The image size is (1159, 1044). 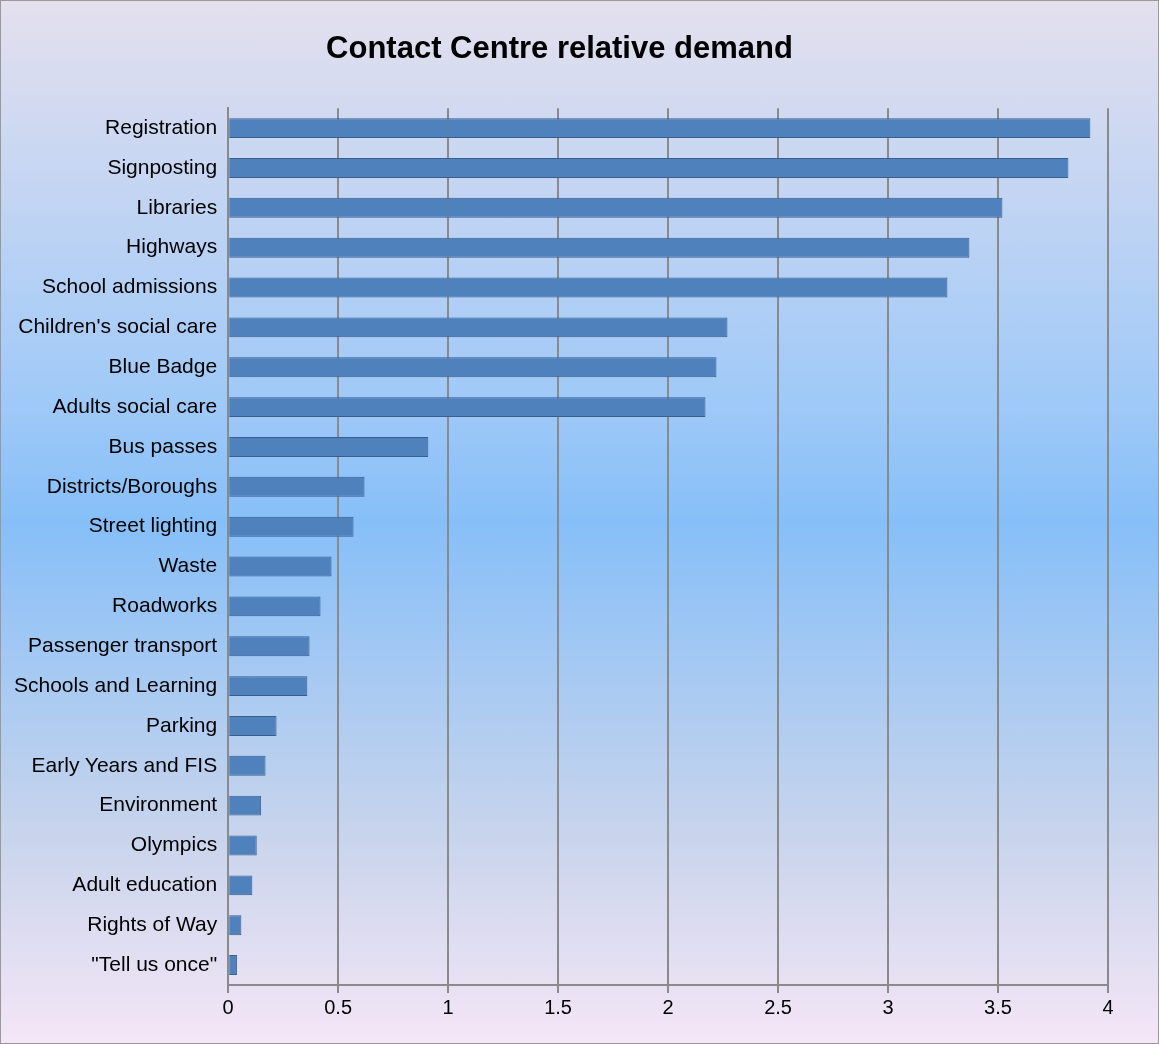 What do you see at coordinates (448, 1006) in the screenshot?
I see `x-tick-label: 1` at bounding box center [448, 1006].